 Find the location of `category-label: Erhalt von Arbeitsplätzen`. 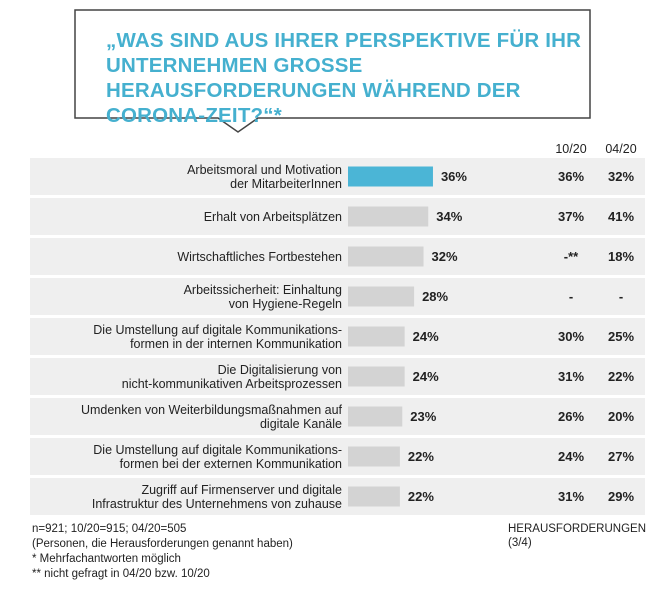

category-label: Erhalt von Arbeitsplätzen is located at coordinates (272, 216).